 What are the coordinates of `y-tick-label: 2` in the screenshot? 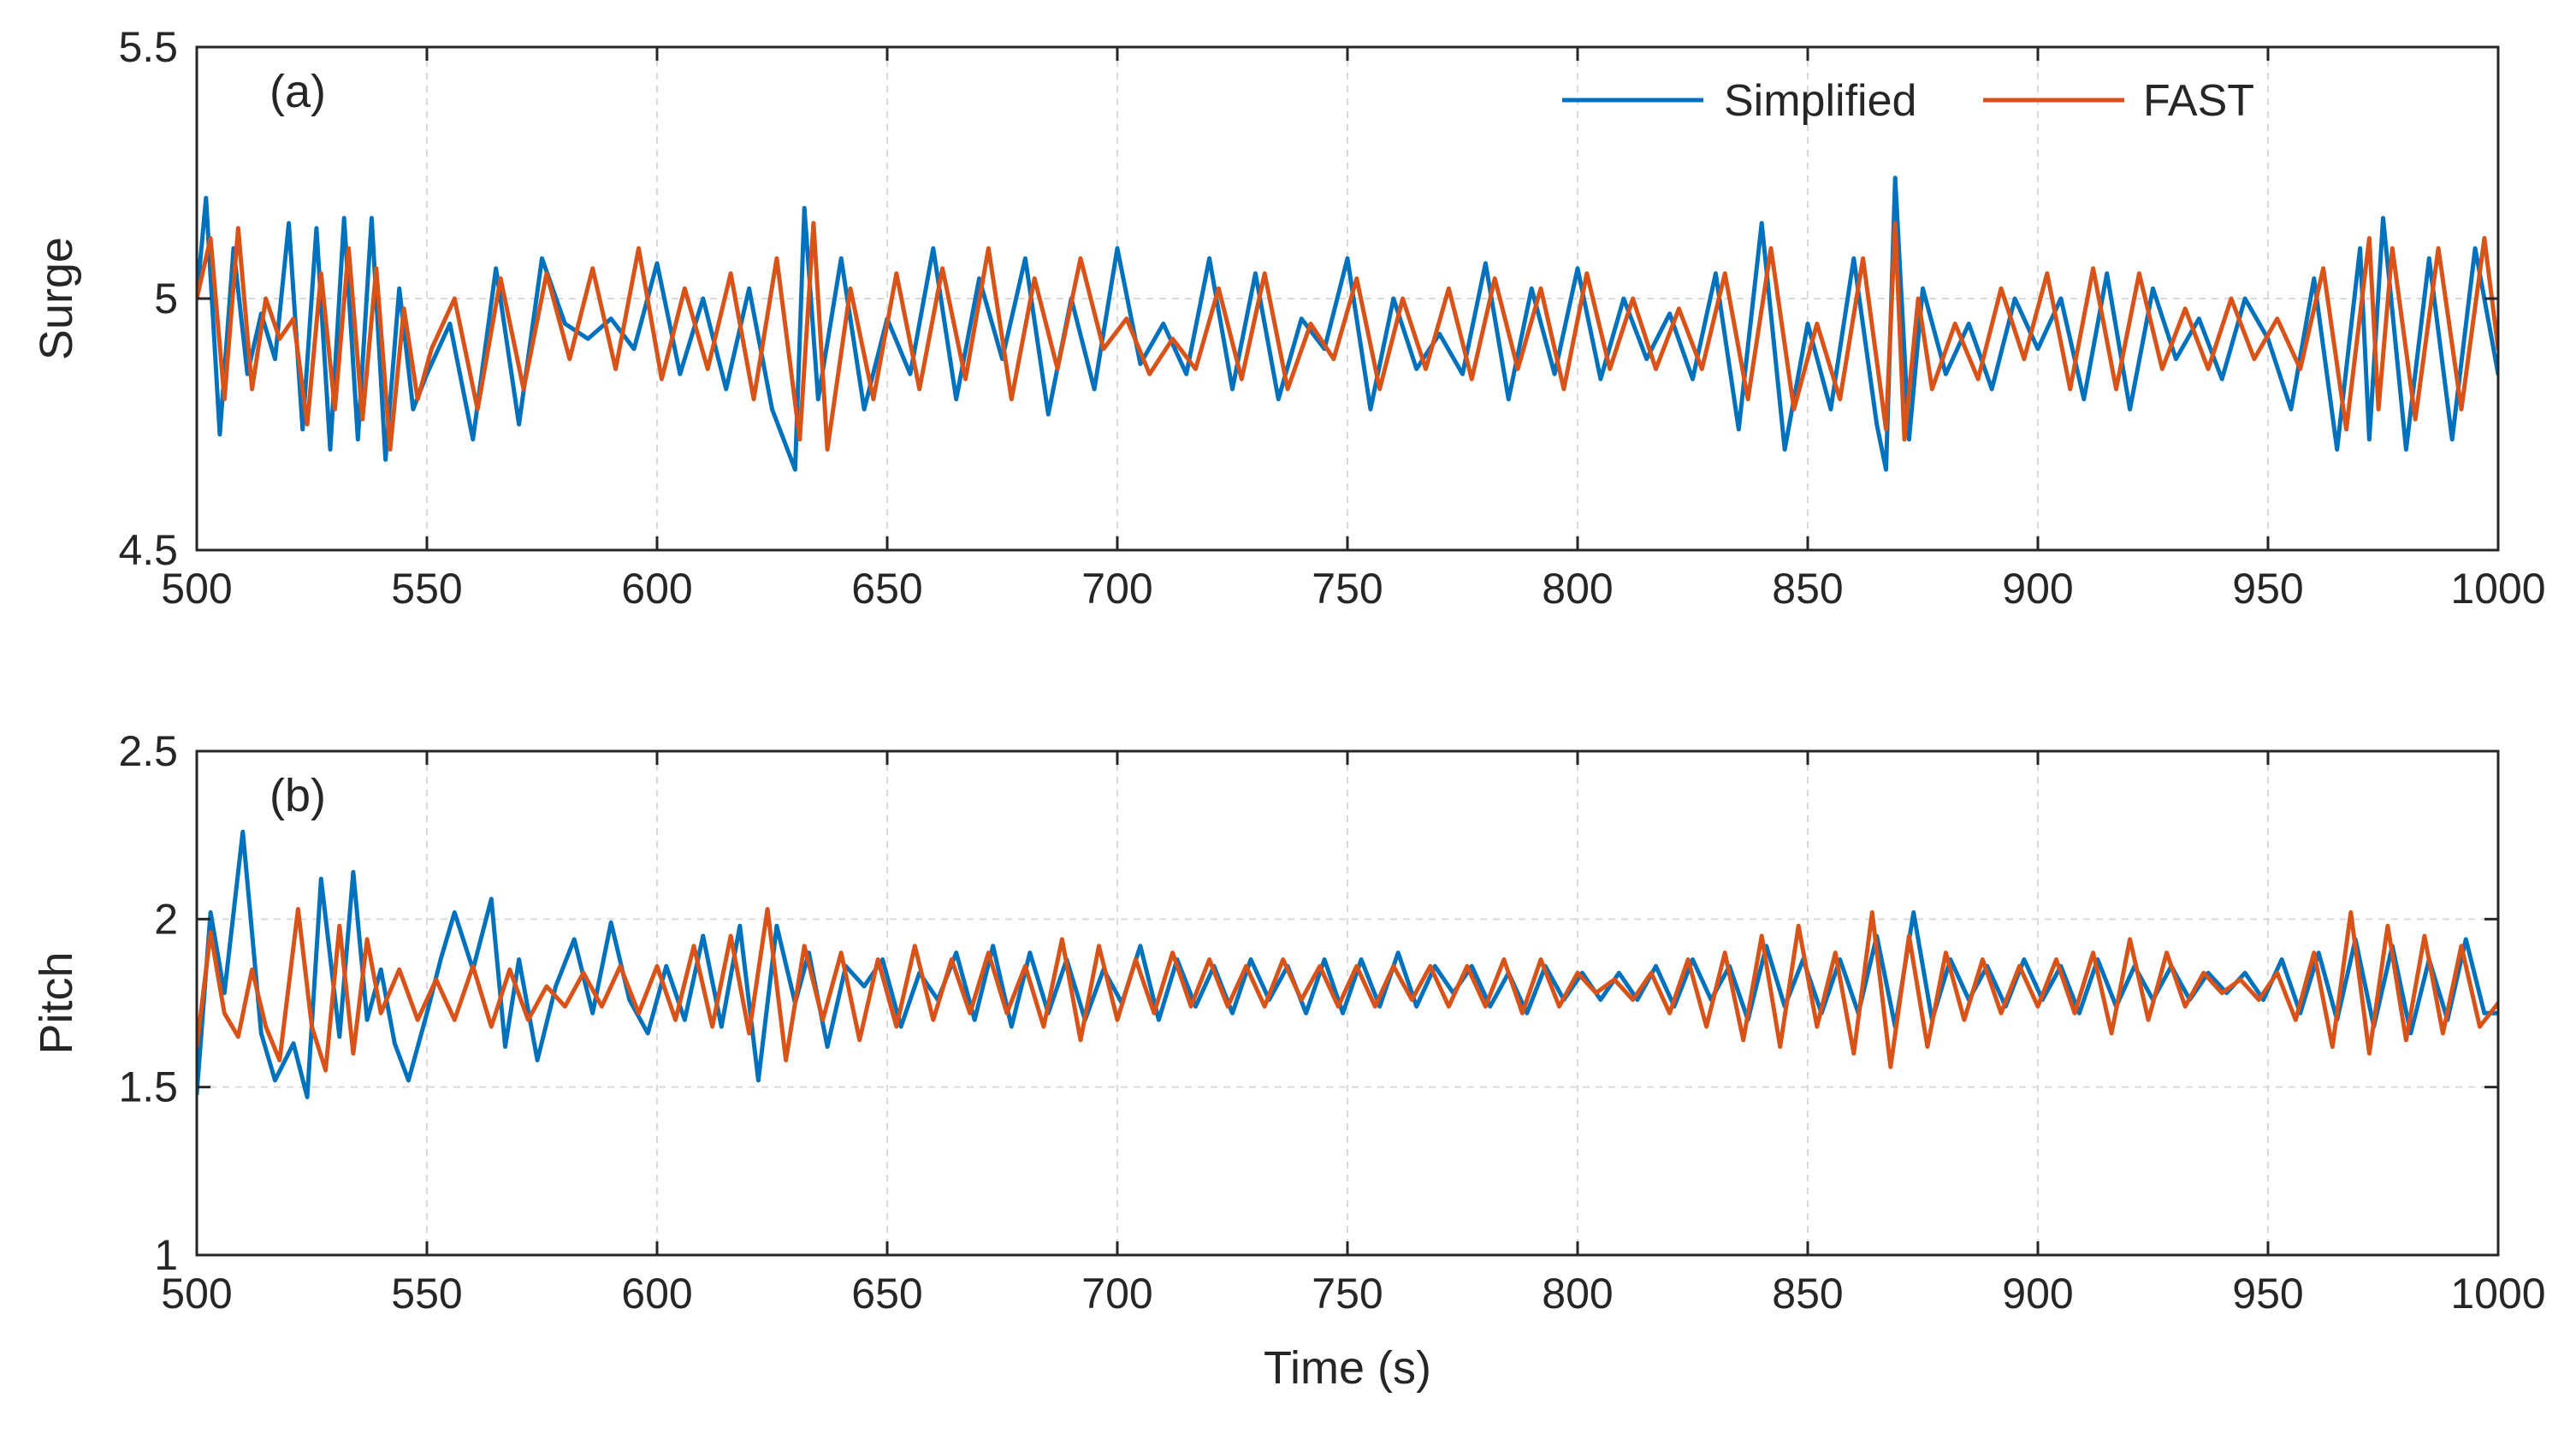 It's located at (166, 919).